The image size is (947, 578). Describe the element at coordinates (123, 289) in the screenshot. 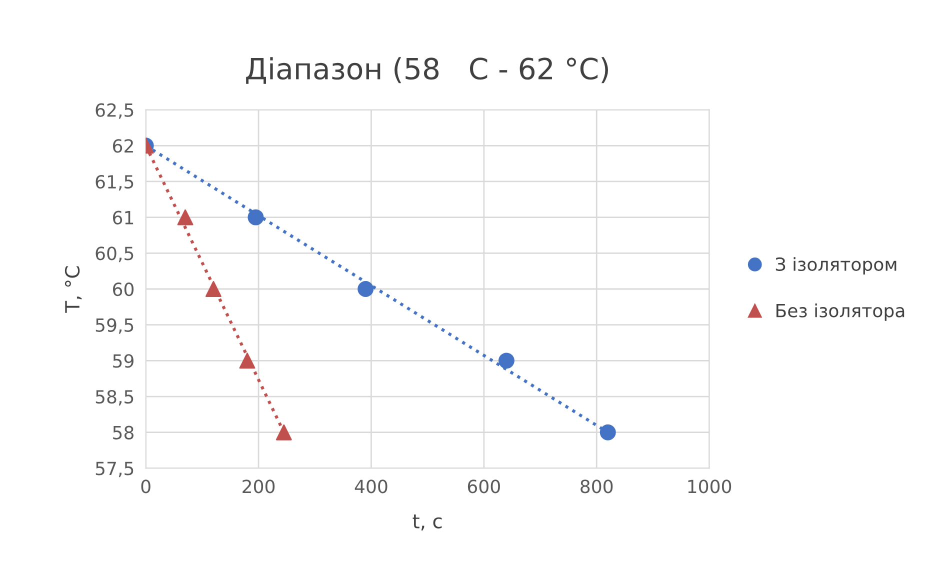

I see `y-tick-label: 60` at that location.